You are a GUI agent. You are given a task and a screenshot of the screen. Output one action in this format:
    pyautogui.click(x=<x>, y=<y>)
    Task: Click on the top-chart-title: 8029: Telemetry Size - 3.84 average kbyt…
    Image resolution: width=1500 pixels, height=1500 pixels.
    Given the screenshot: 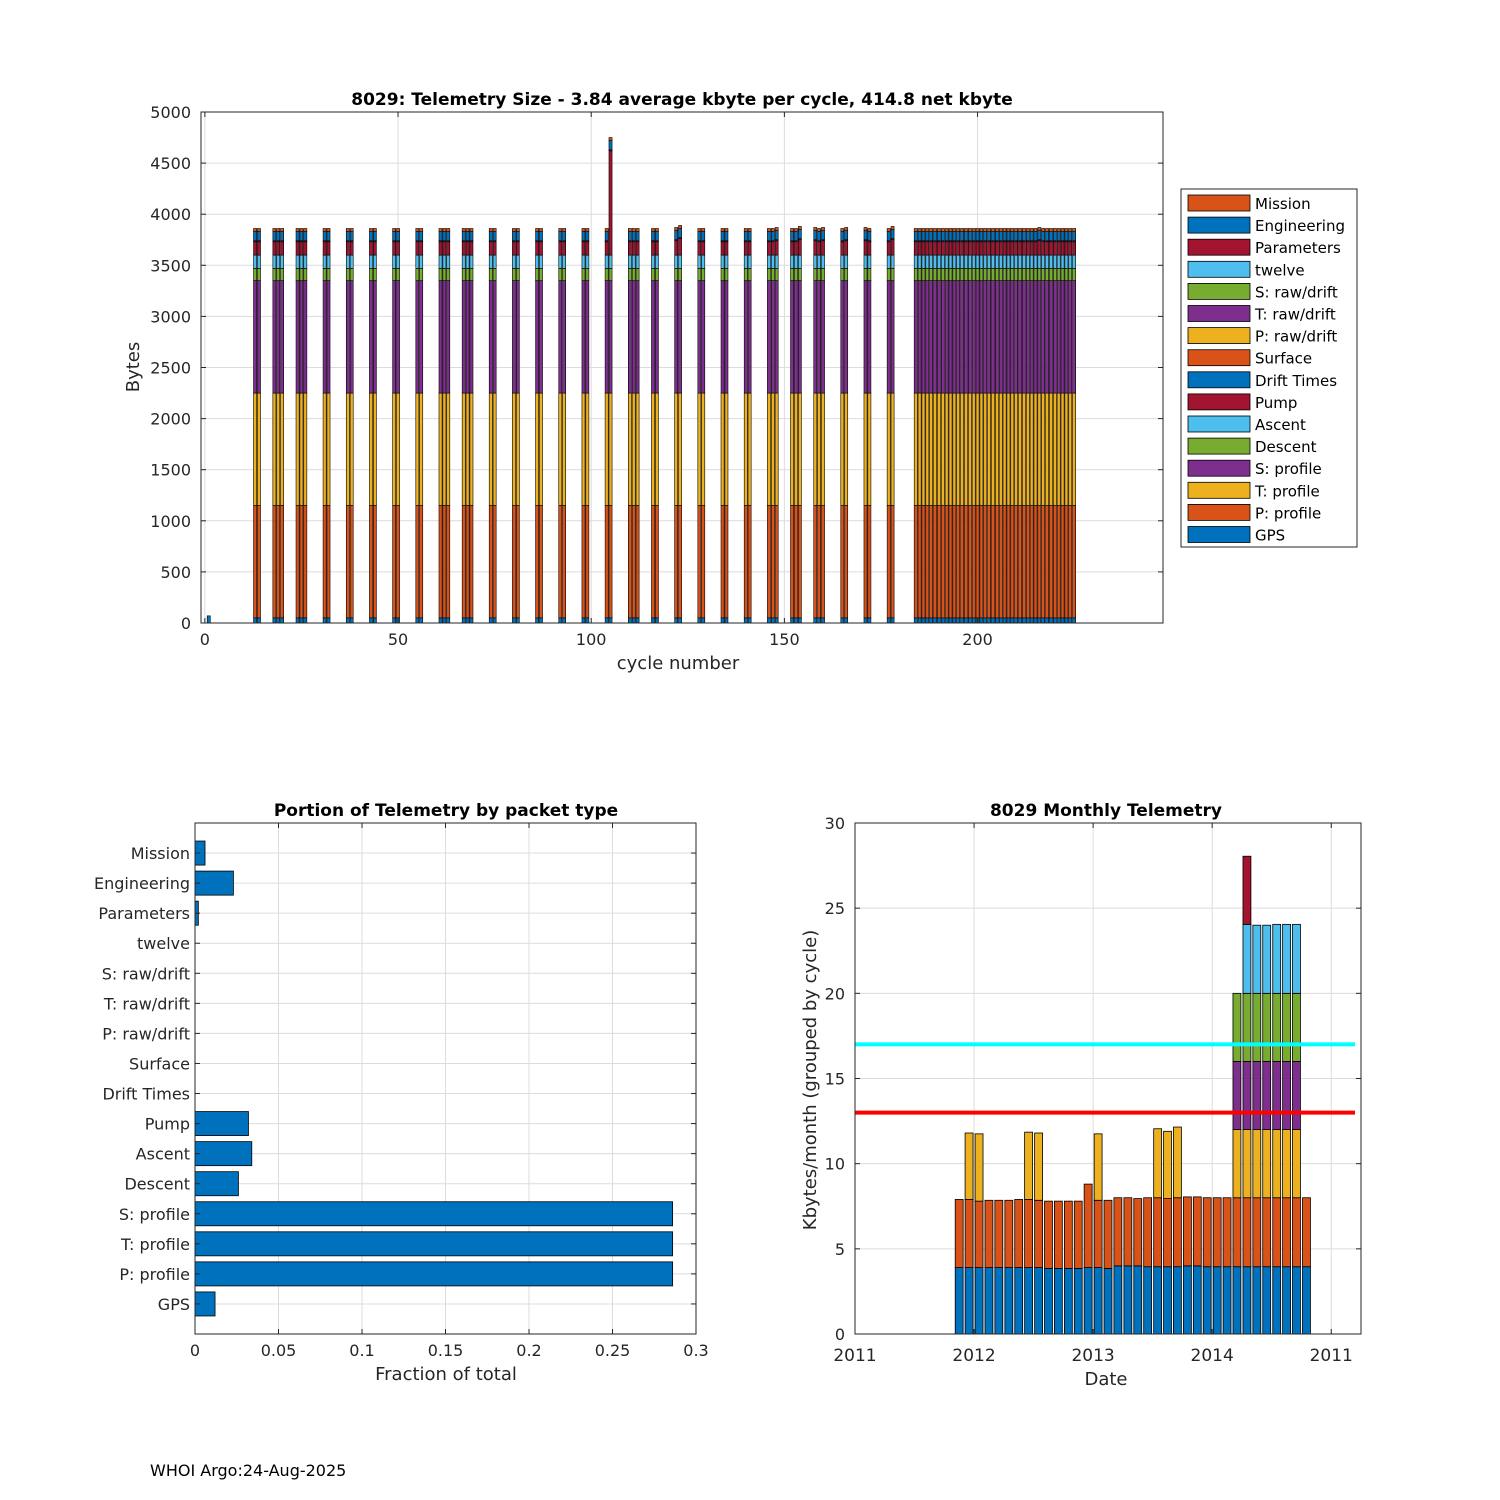 What is the action you would take?
    pyautogui.click(x=682, y=100)
    